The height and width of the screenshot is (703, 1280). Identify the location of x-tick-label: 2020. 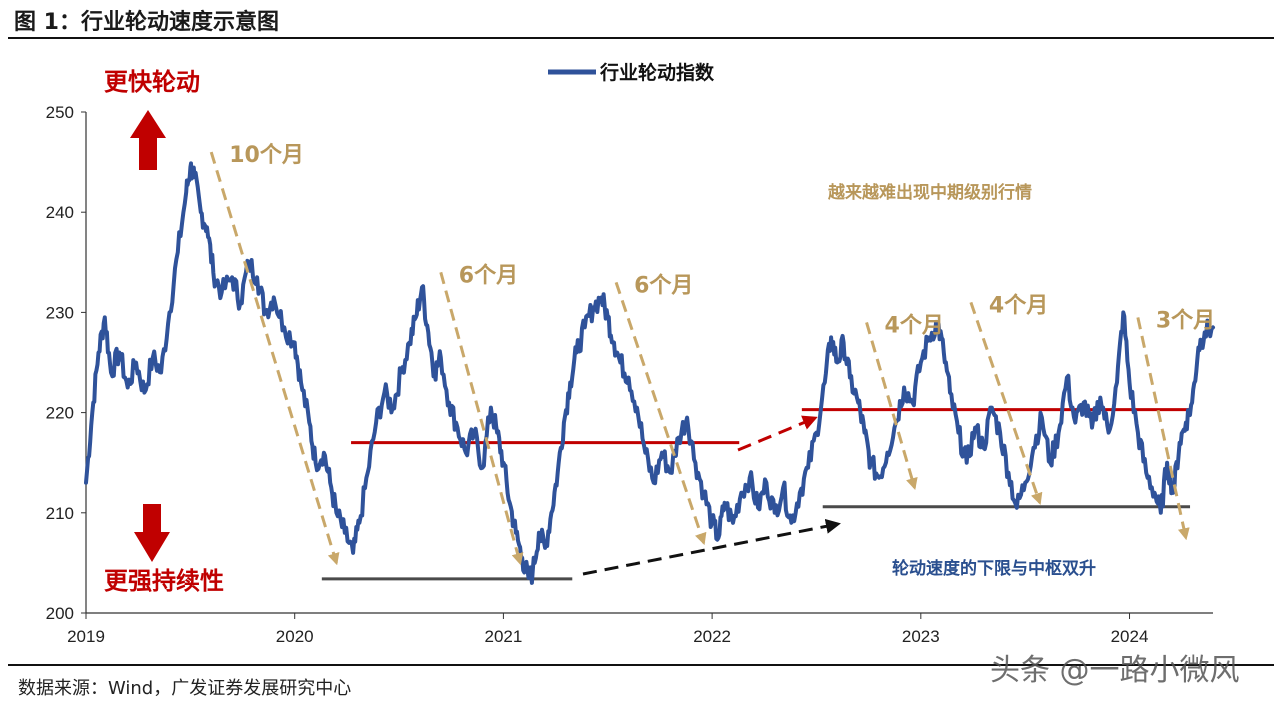
(295, 636).